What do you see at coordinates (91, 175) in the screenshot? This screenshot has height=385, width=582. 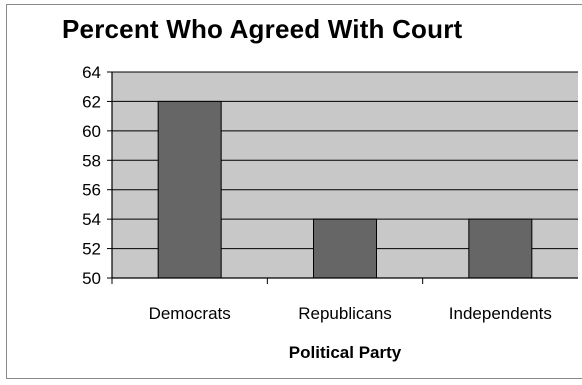 I see `y-tick-labels: 50 52 54 56 58 60 62 64` at bounding box center [91, 175].